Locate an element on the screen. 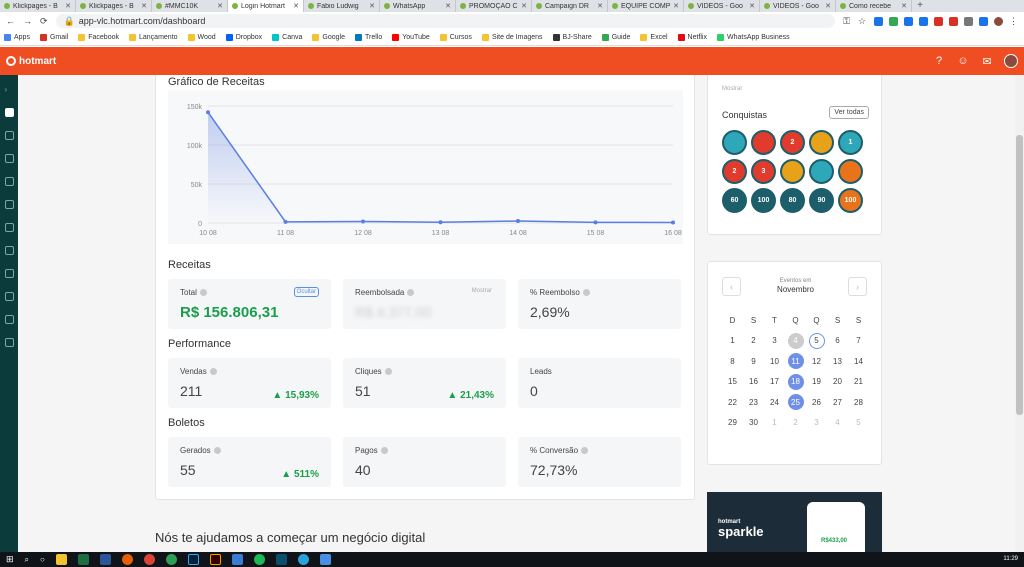  sync-icon is located at coordinates (9, 227).